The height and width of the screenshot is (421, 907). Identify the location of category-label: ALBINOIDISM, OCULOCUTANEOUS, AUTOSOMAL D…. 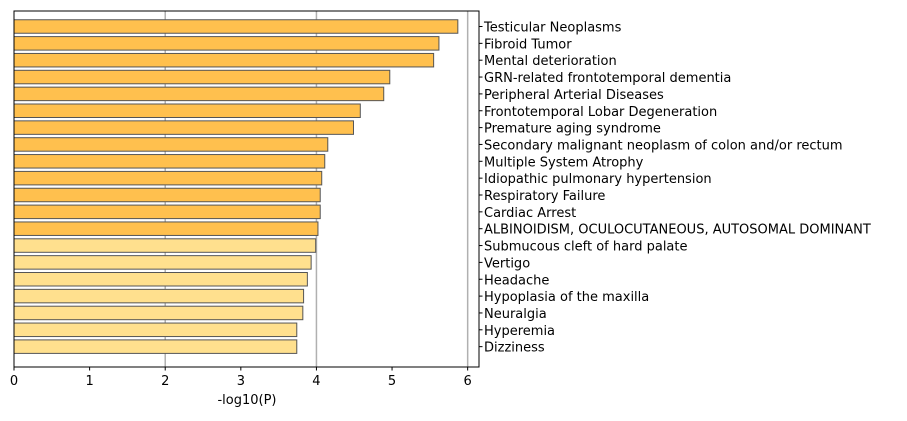
(677, 230).